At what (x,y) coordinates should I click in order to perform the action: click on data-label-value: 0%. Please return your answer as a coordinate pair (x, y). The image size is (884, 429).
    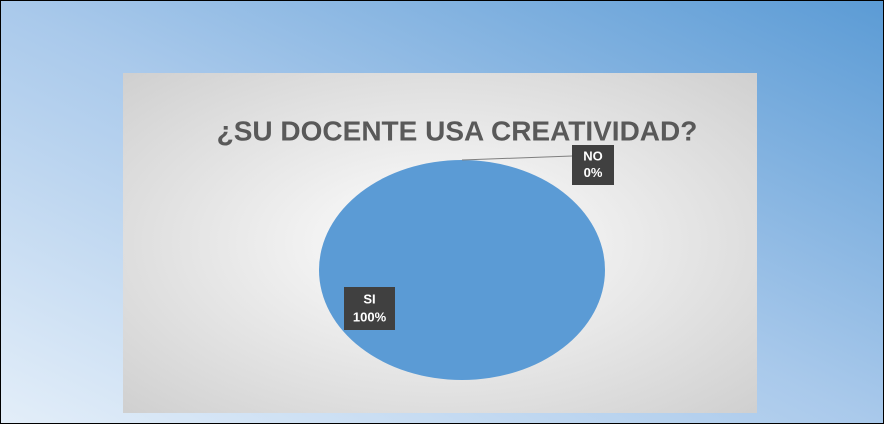
    Looking at the image, I should click on (593, 172).